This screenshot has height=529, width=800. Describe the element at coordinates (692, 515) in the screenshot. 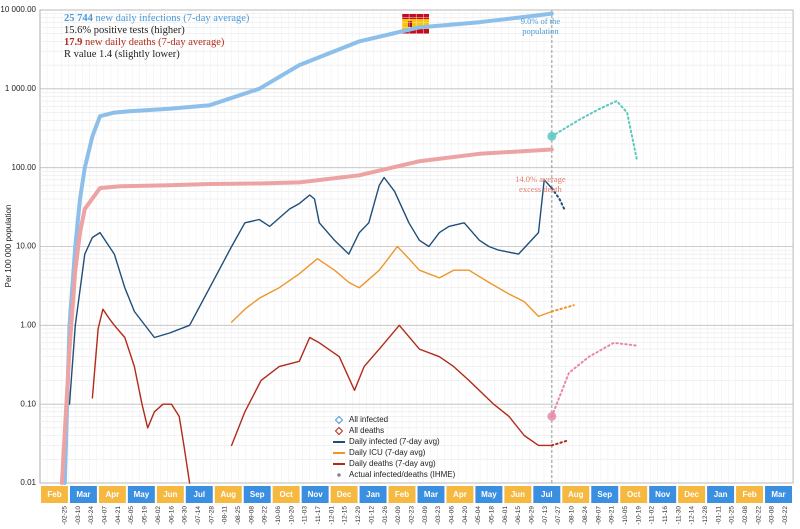

I see `date-label: -12-14` at that location.